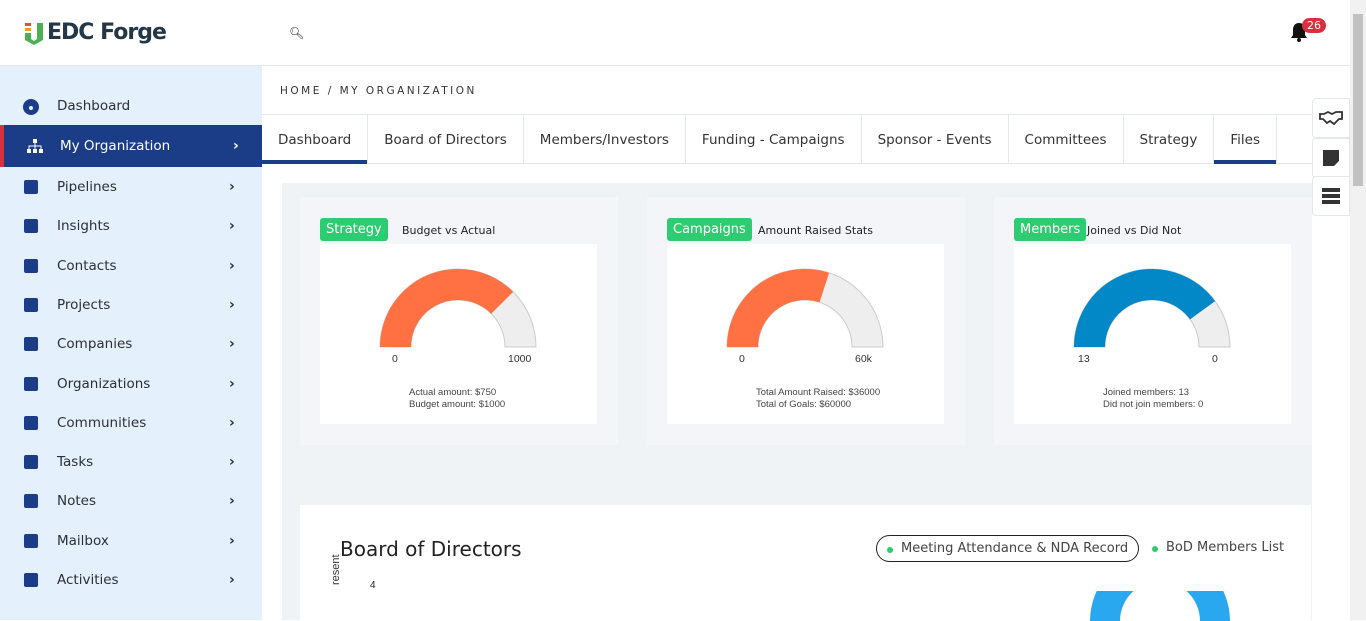  I want to click on note-icon, so click(1331, 158).